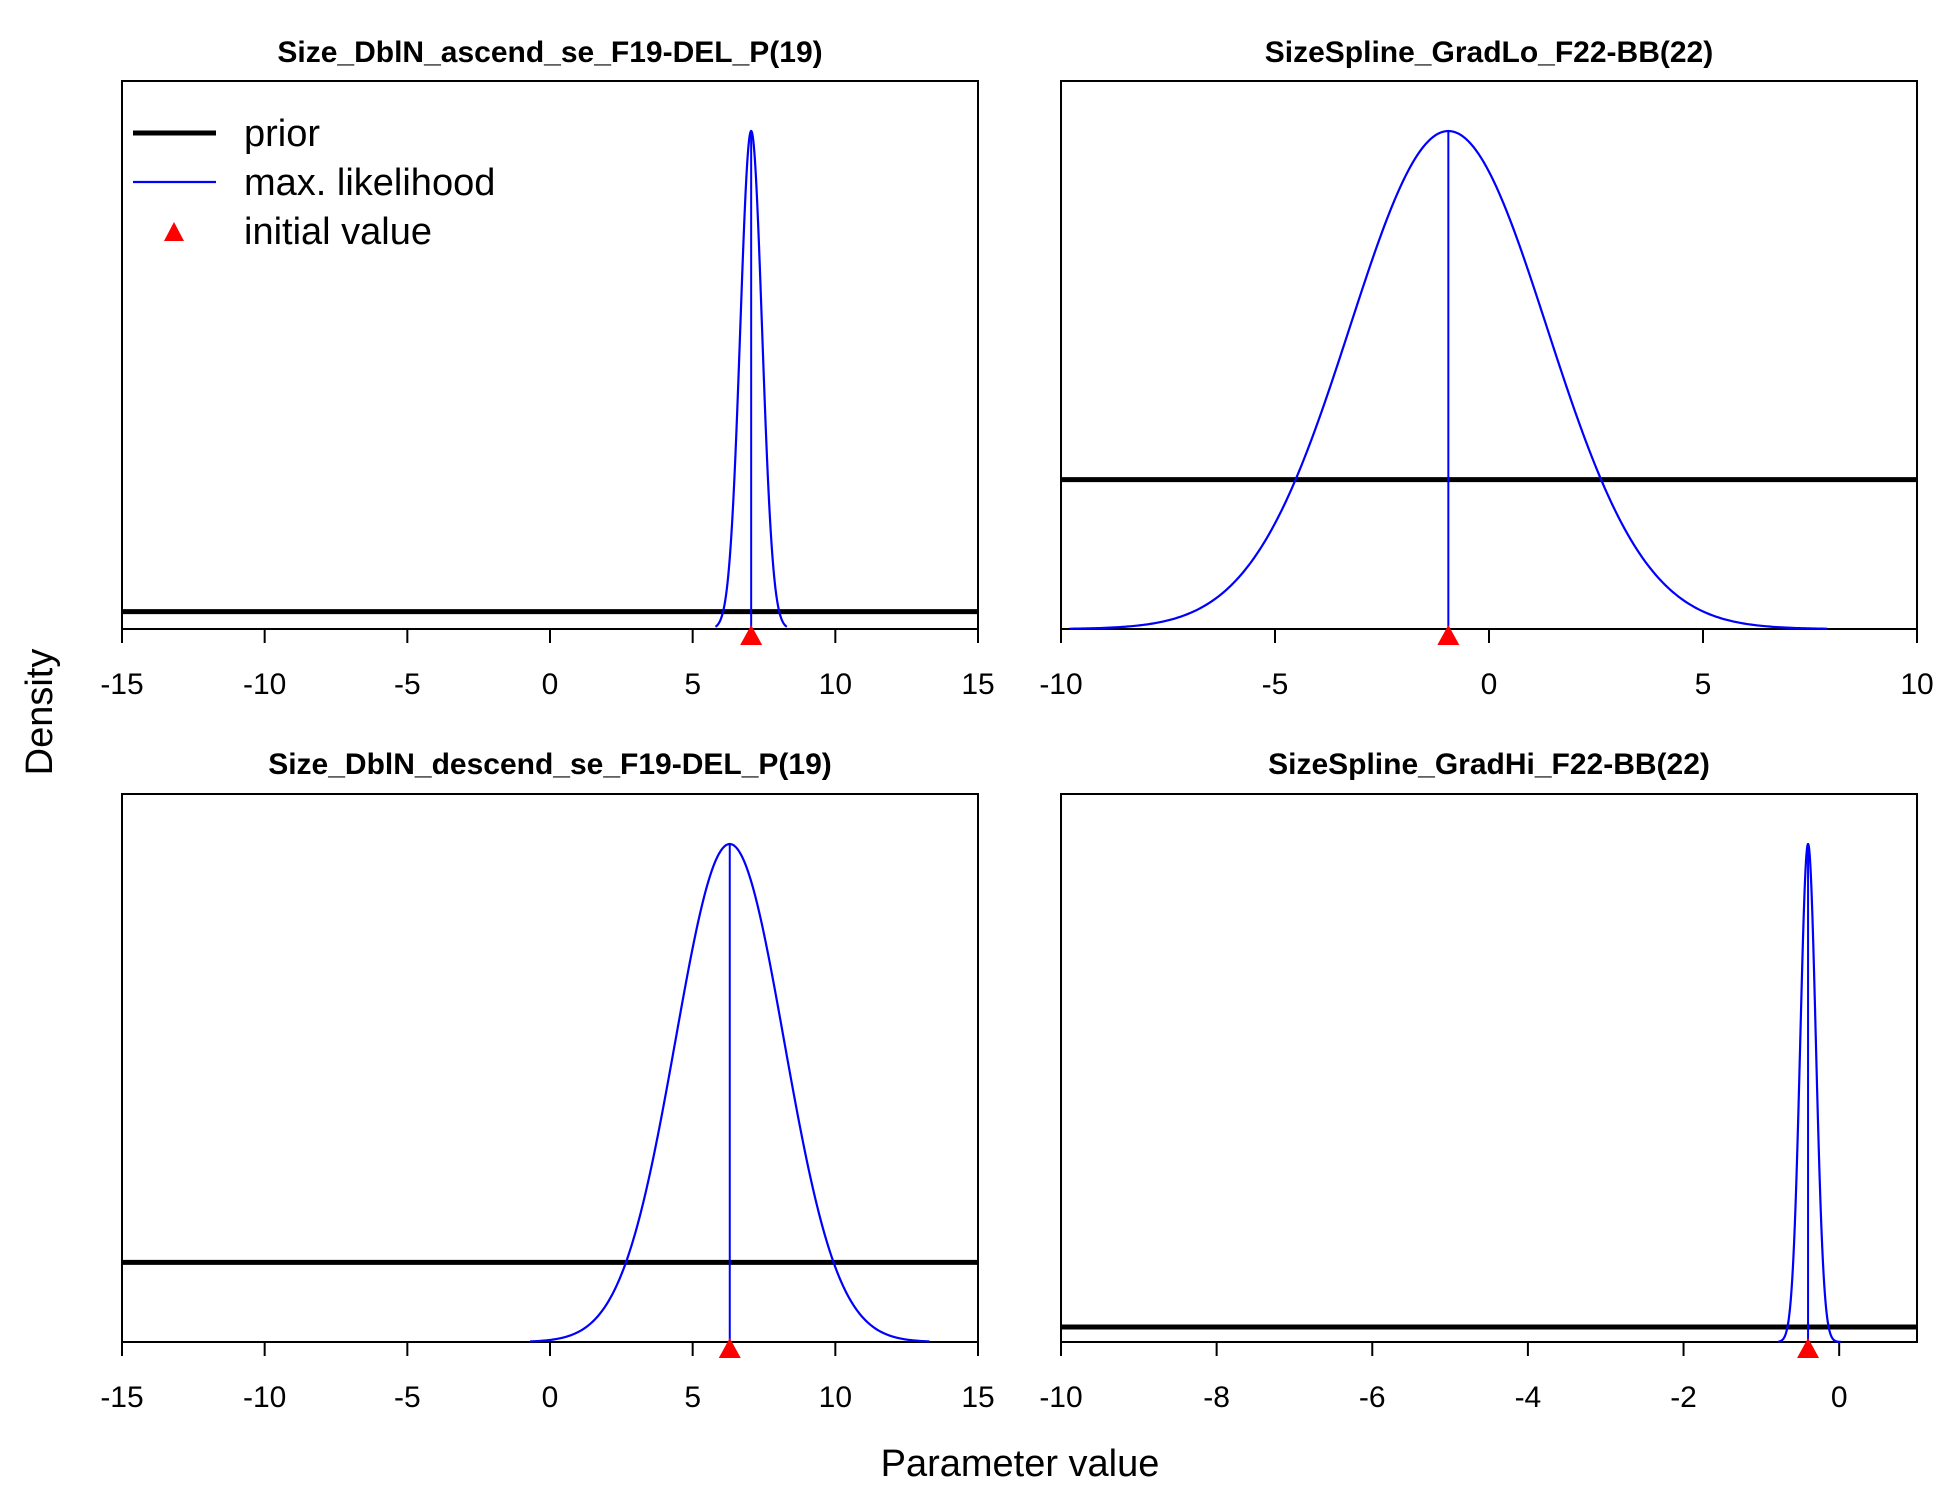  I want to click on legend-label: initial value, so click(338, 232).